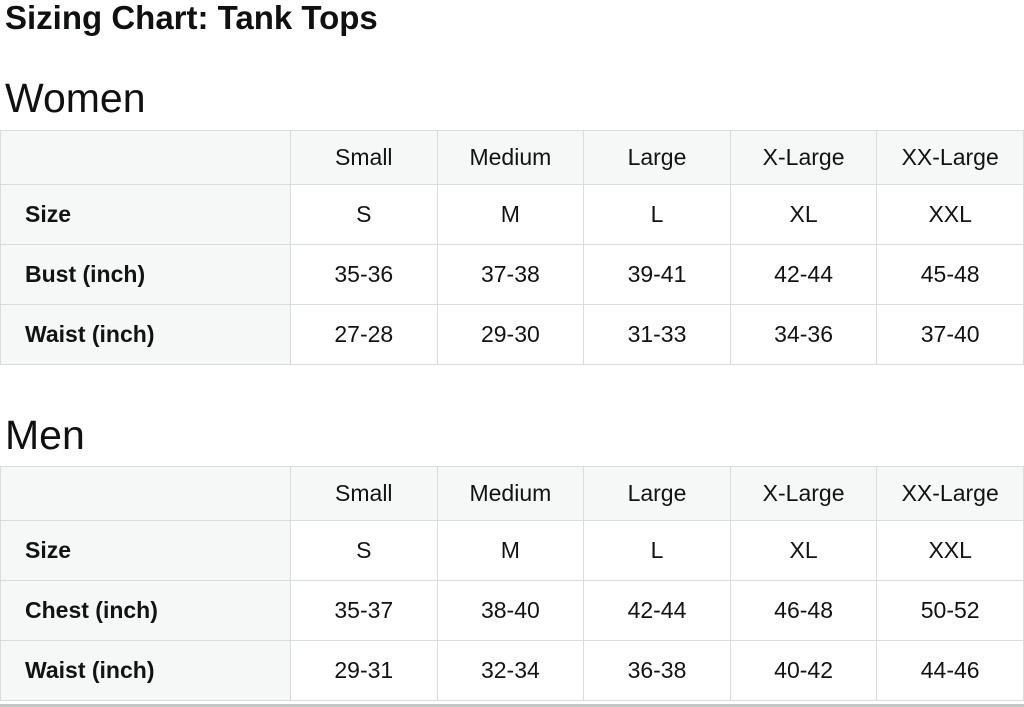 The image size is (1024, 707). I want to click on women-col-header-large: Large, so click(657, 157).